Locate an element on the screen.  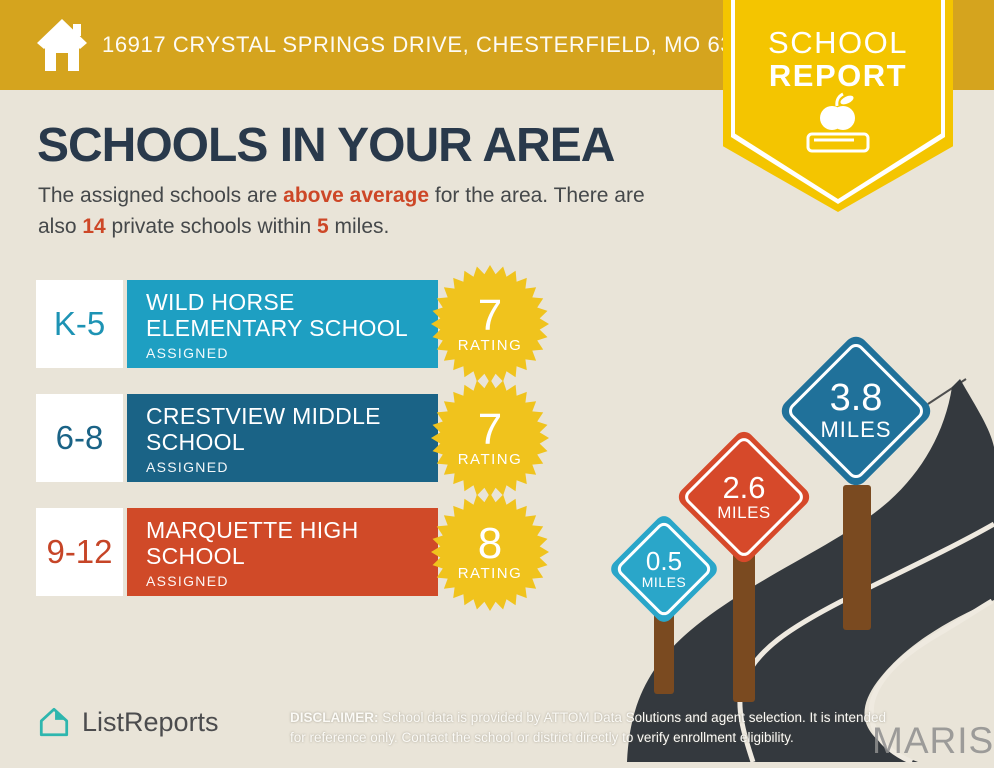
sign-label: 0.5 MILES is located at coordinates (664, 569).